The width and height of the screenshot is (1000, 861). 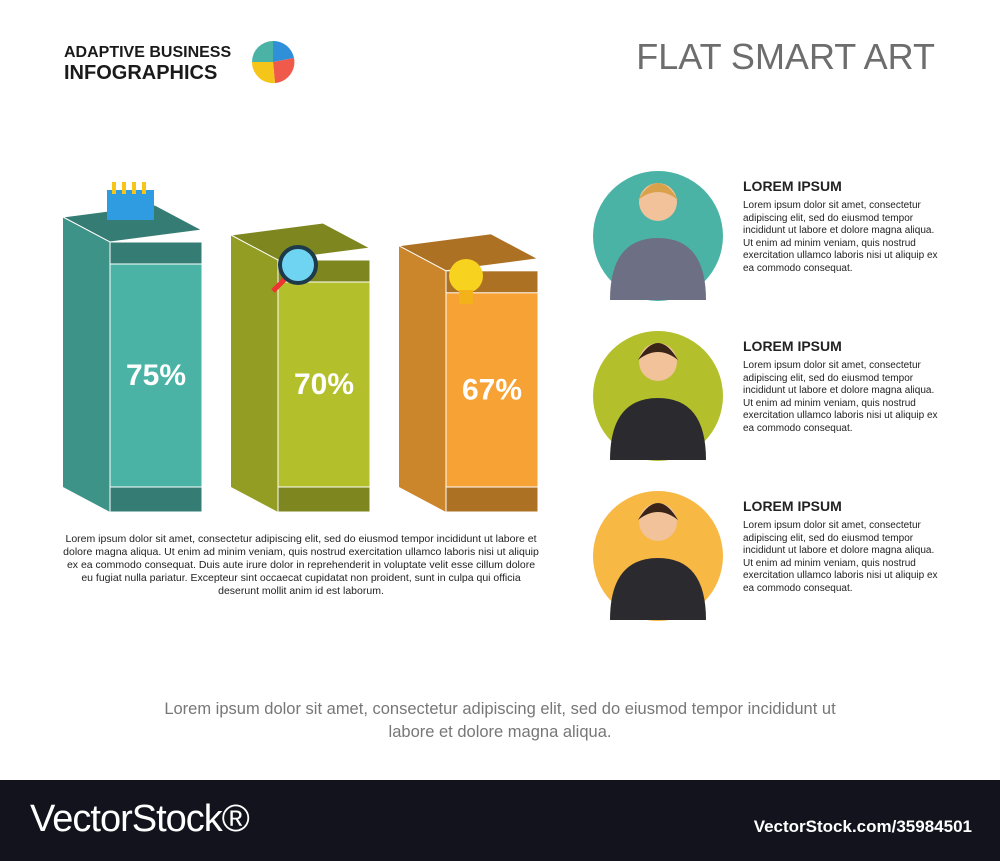 What do you see at coordinates (466, 281) in the screenshot?
I see `bulb-icon` at bounding box center [466, 281].